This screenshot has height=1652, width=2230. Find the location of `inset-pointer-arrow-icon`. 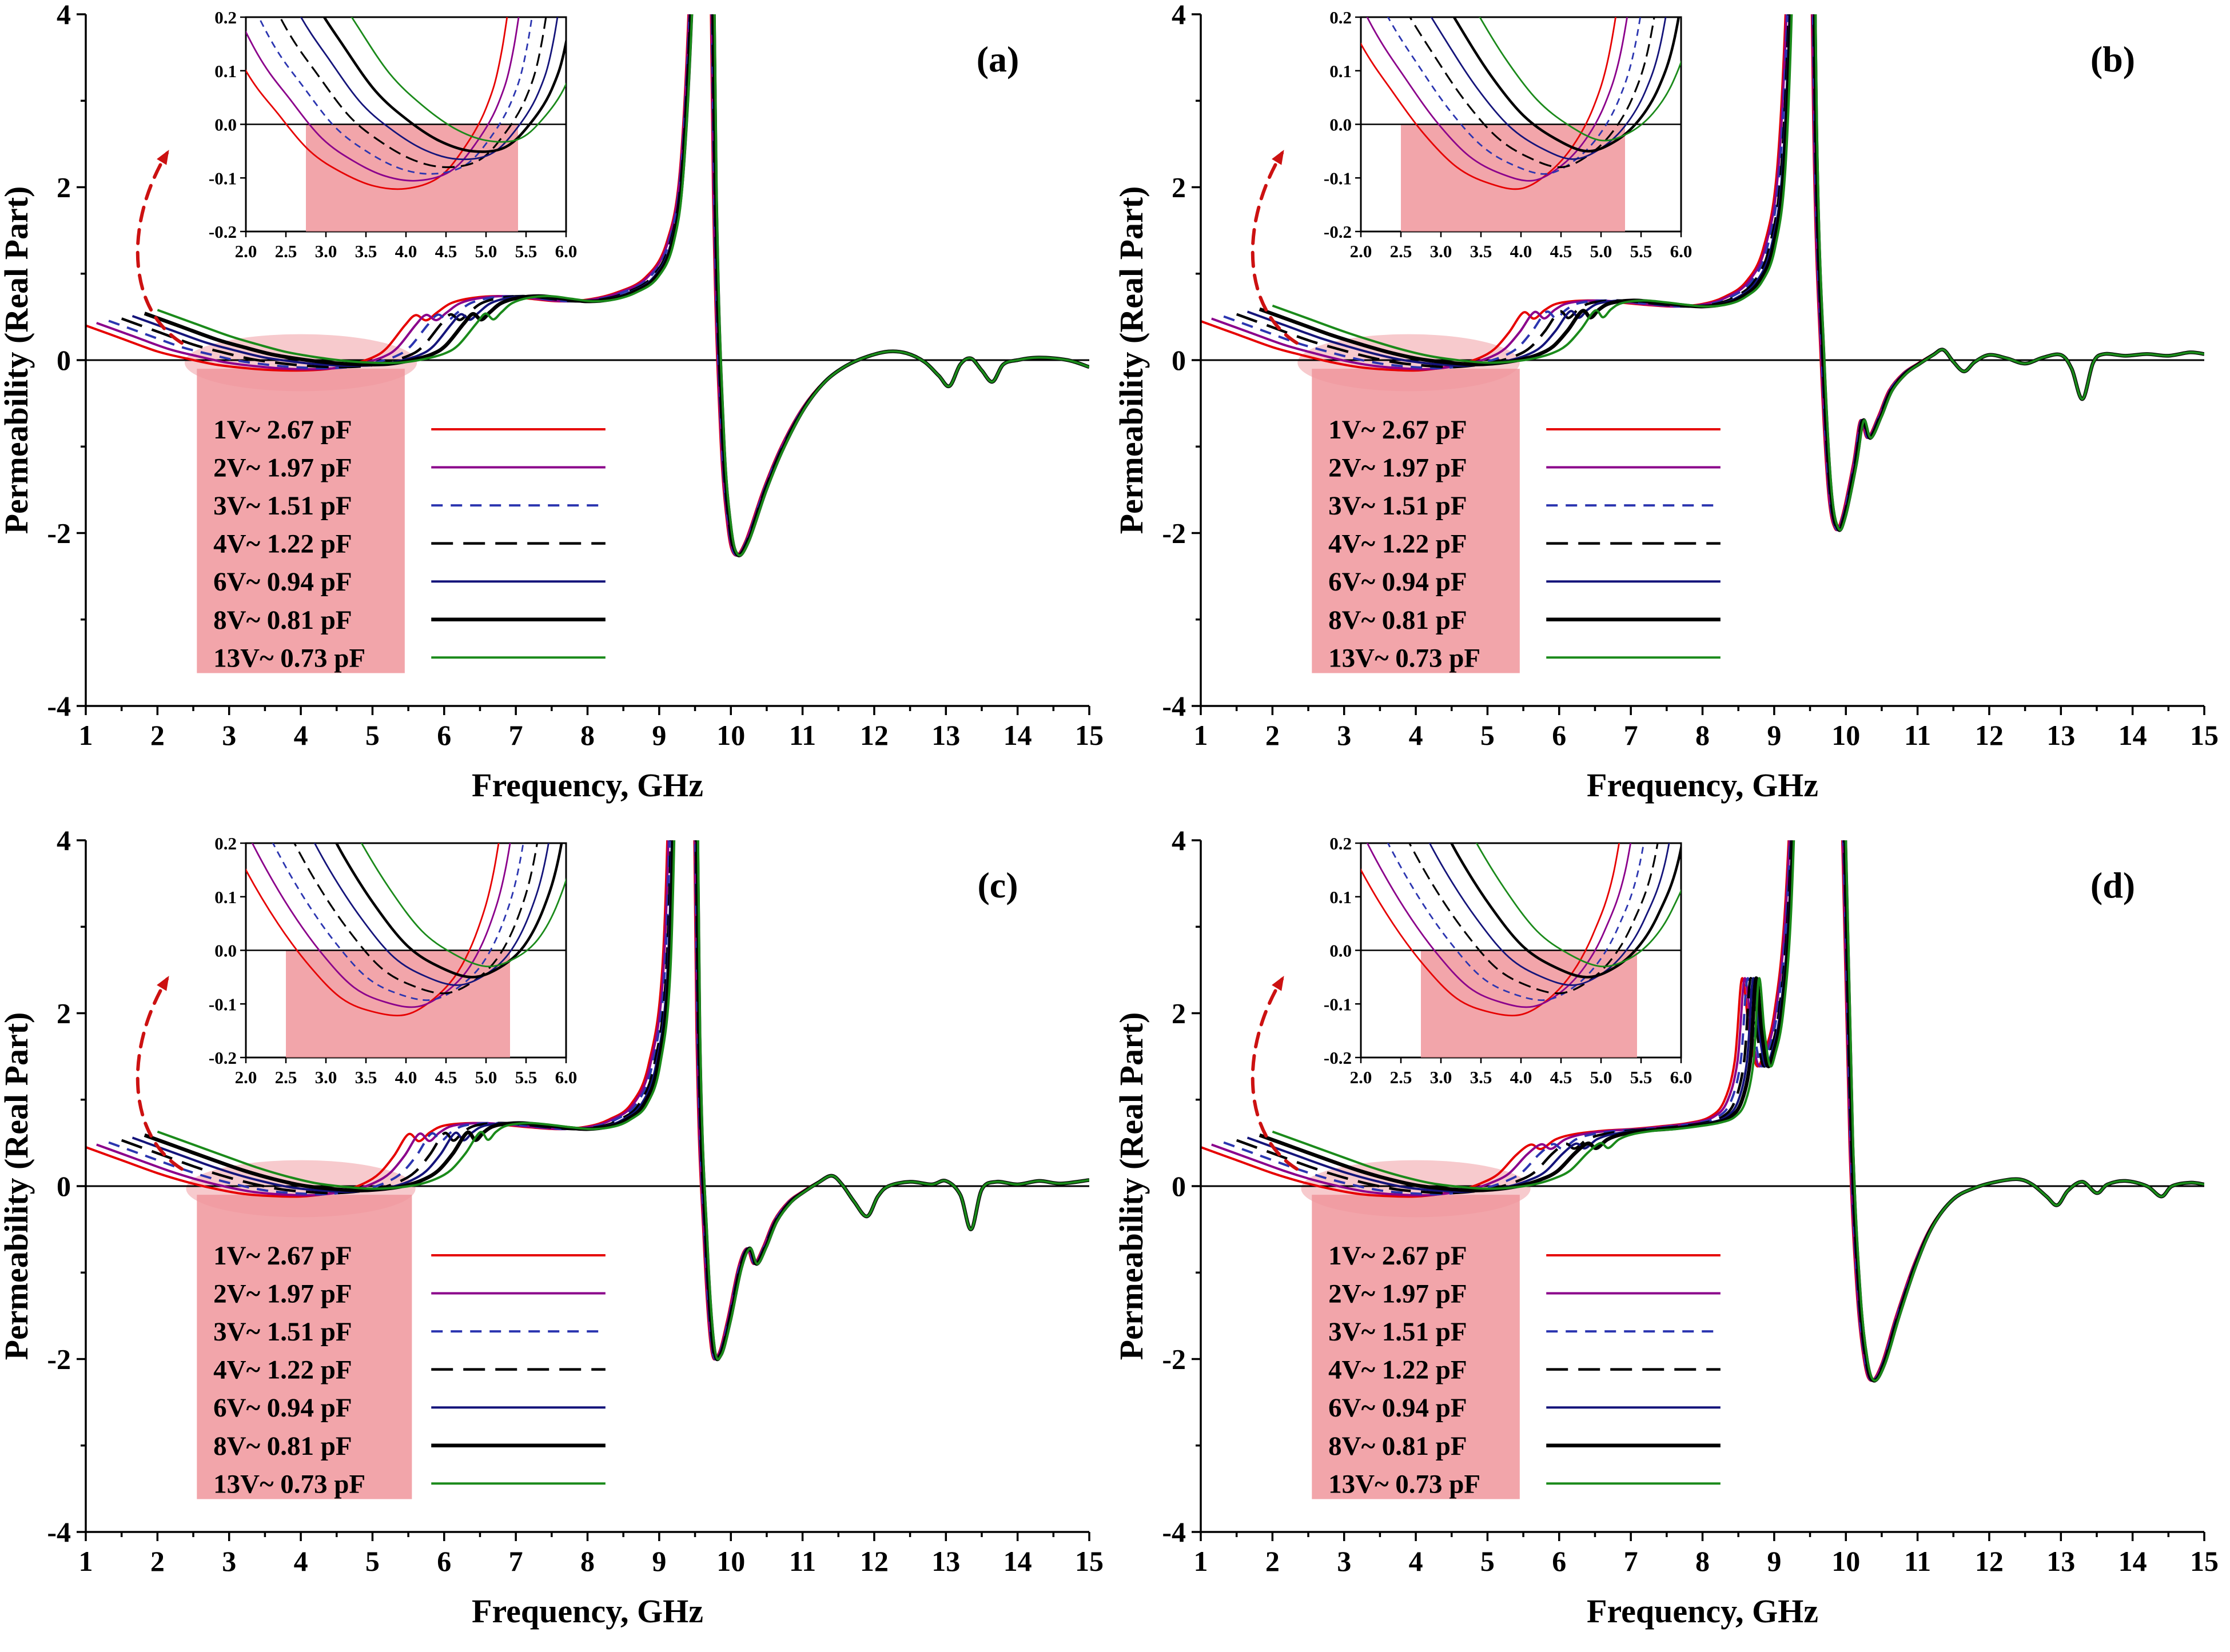

inset-pointer-arrow-icon is located at coordinates (1275, 1073).